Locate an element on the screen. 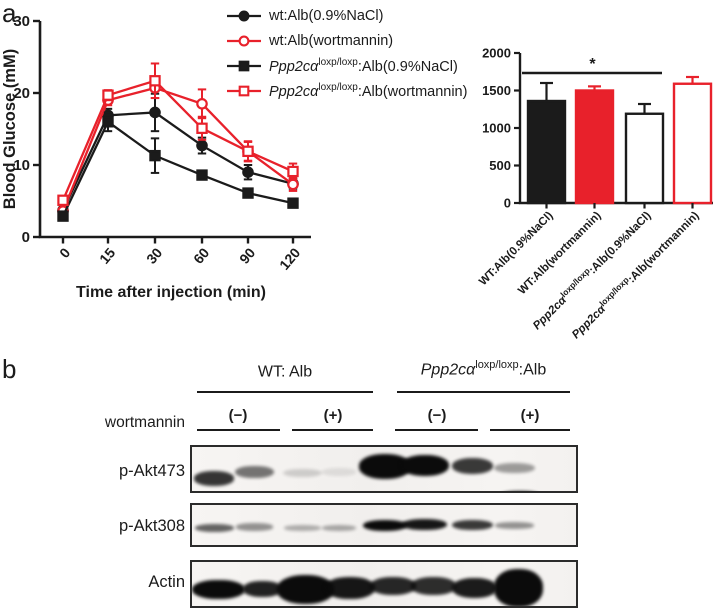  blot-box-actin is located at coordinates (384, 584).